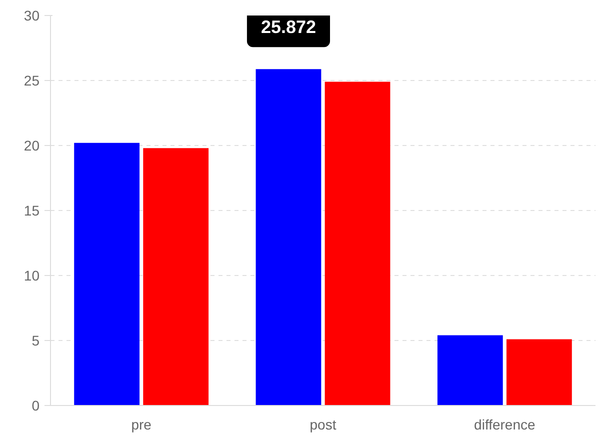  Describe the element at coordinates (323, 424) in the screenshot. I see `x-tick-label: post` at that location.